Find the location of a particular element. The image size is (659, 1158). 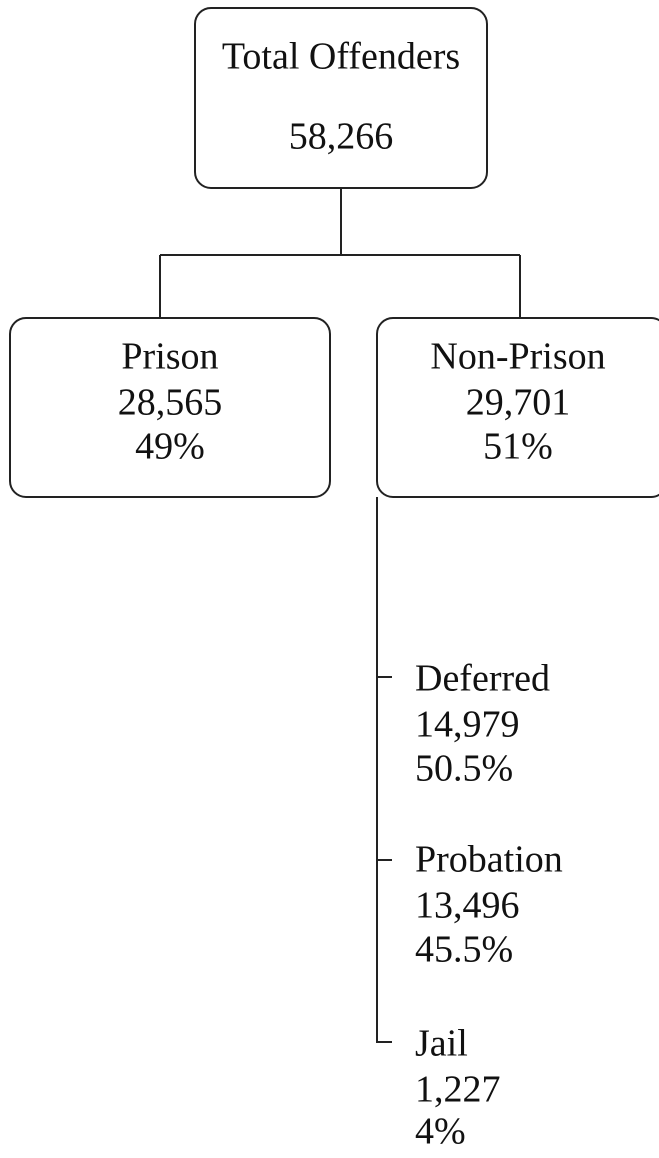

node-count: 29,701 is located at coordinates (518, 403).